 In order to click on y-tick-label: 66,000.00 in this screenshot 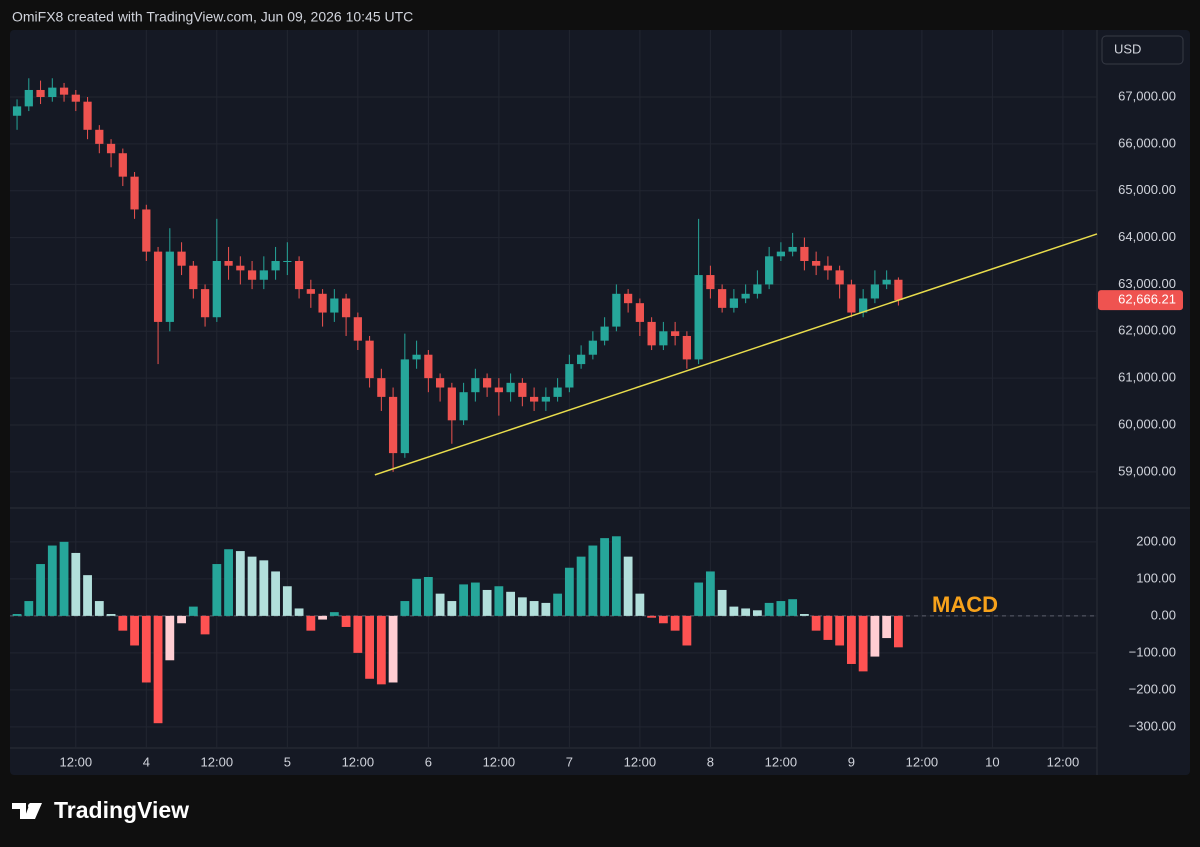, I will do `click(1147, 142)`.